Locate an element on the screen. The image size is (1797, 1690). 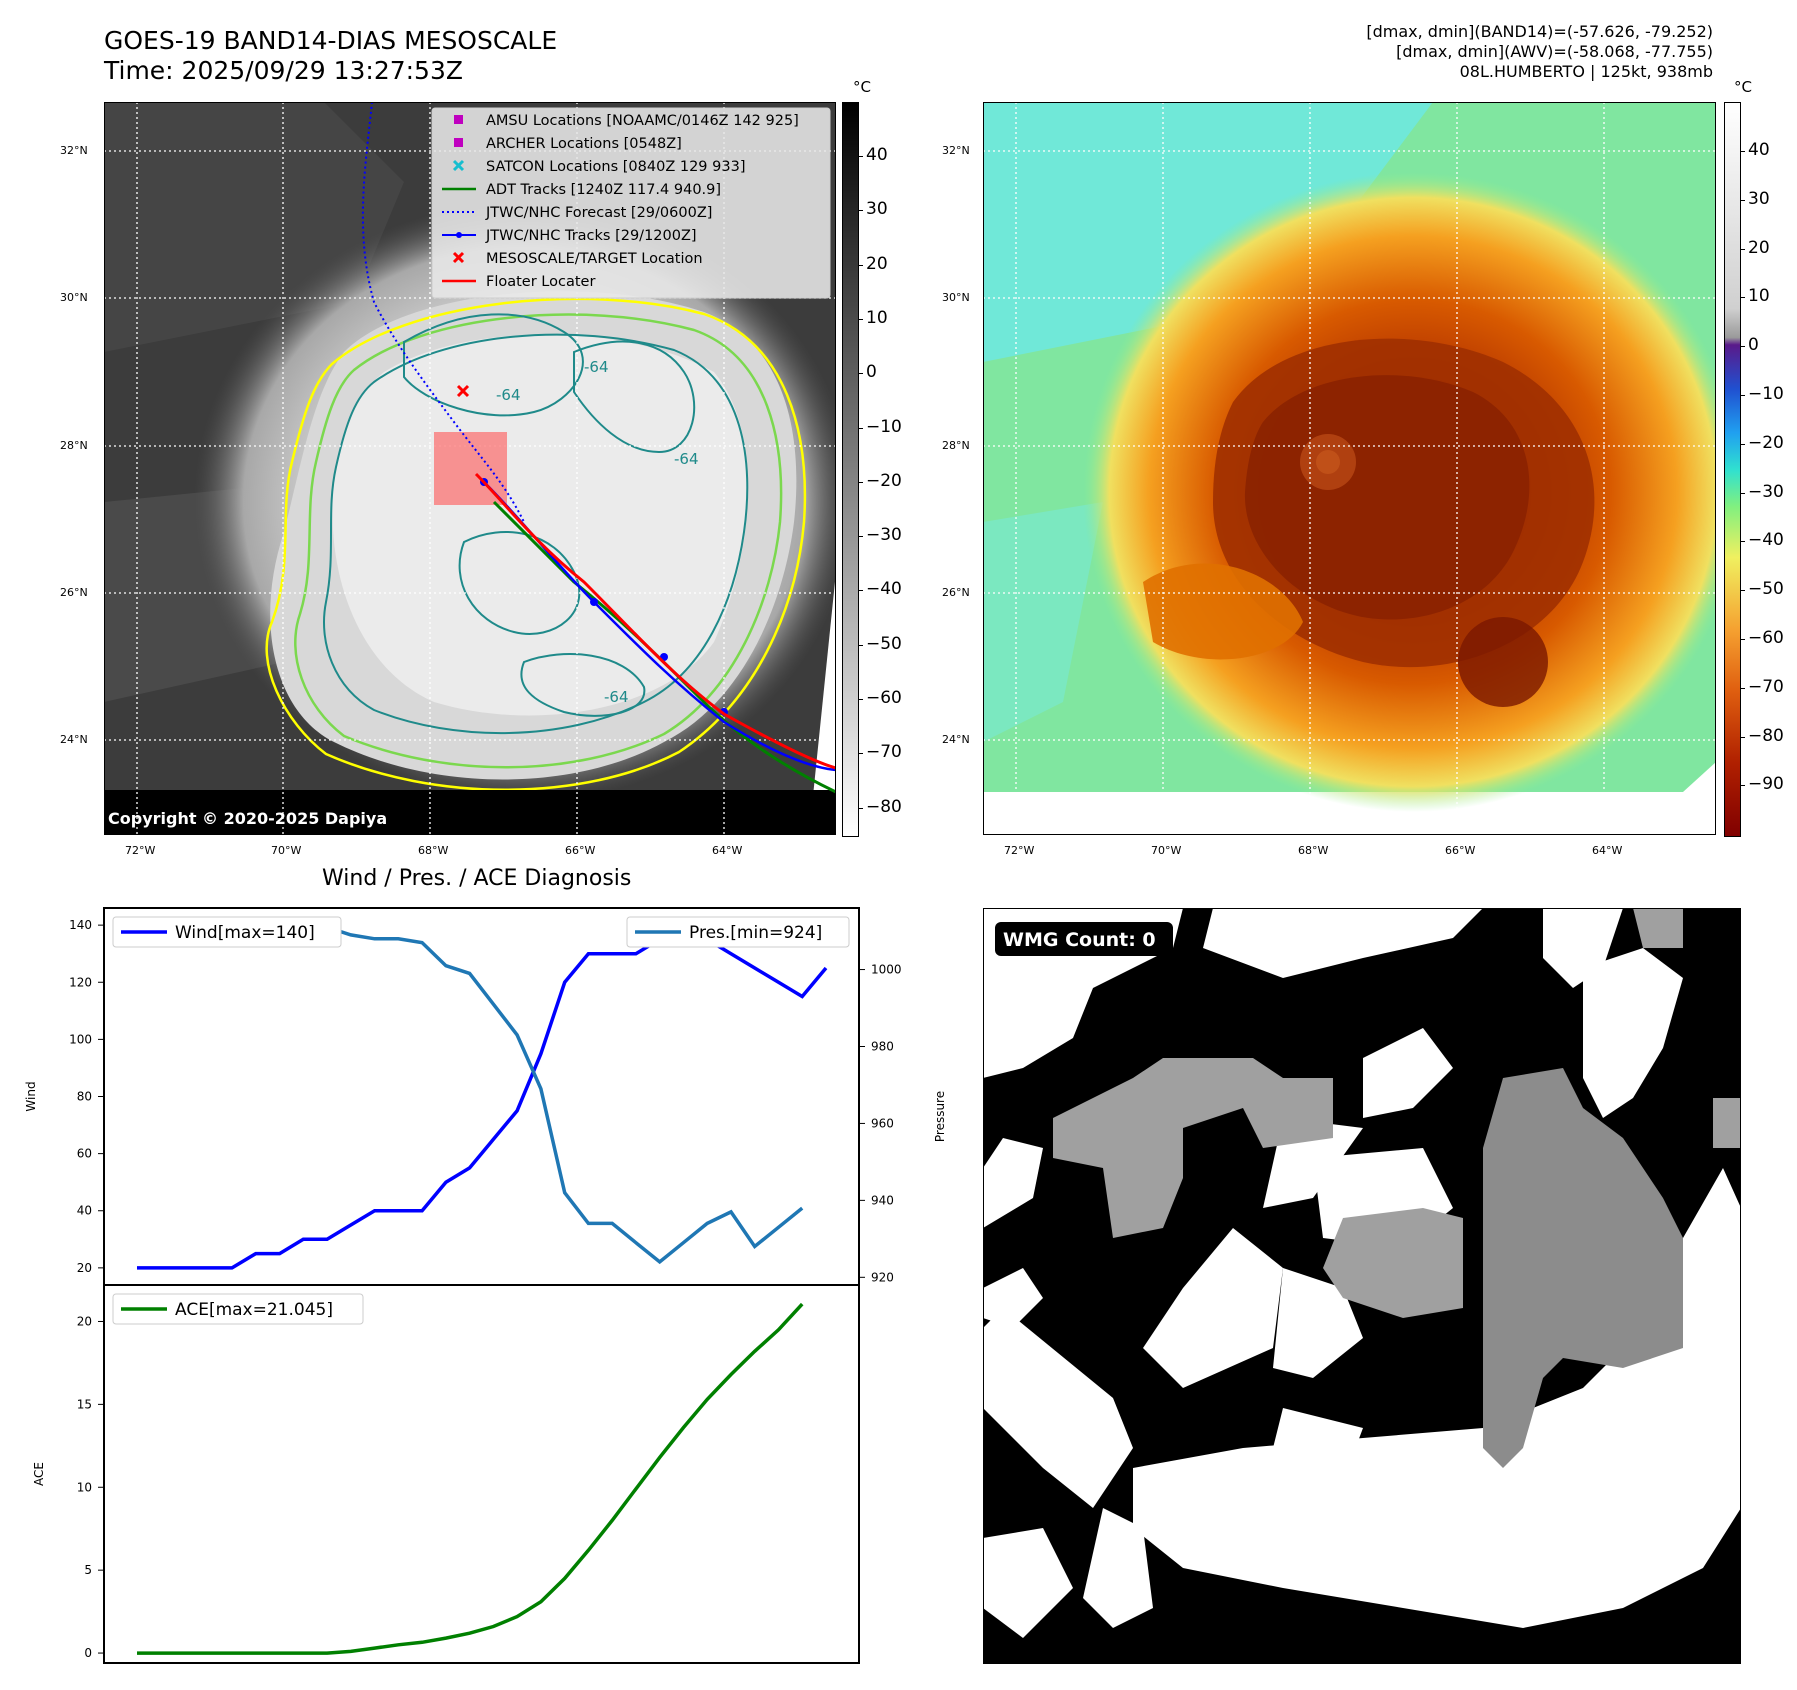
ace-axes is located at coordinates (481, 1474).